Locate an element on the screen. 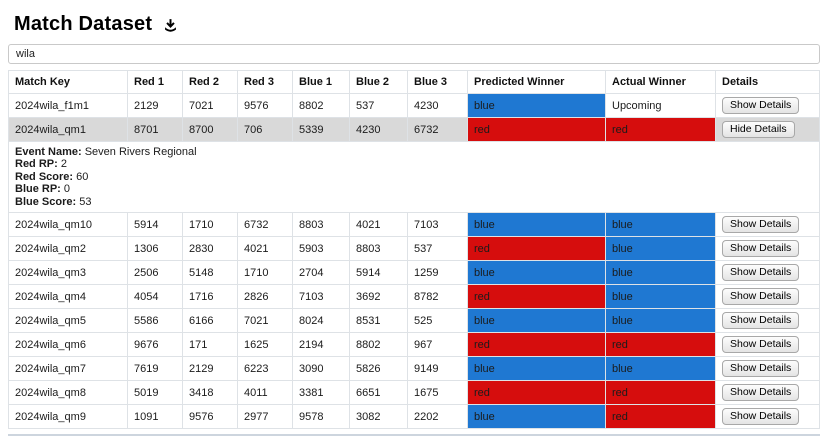 Image resolution: width=828 pixels, height=436 pixels. score-cell: 2202 is located at coordinates (437, 417).